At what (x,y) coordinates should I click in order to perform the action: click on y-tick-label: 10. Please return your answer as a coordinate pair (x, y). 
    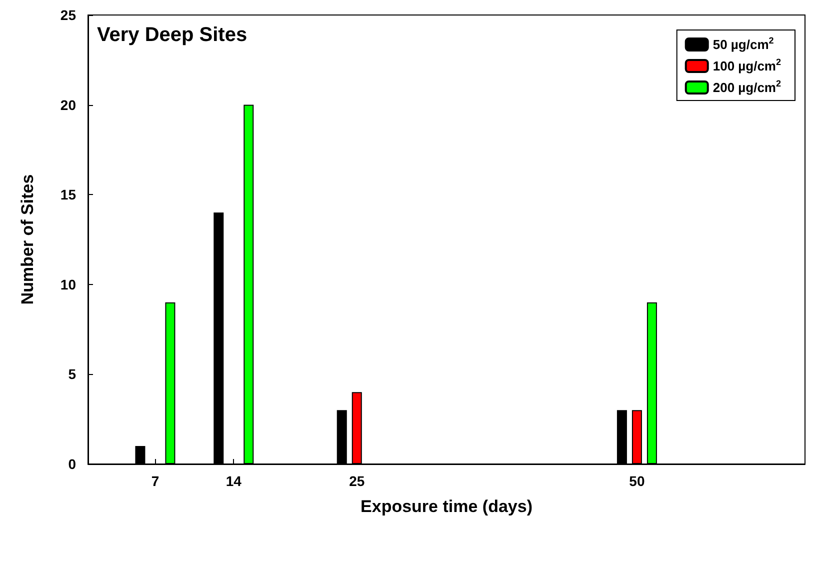
    Looking at the image, I should click on (68, 284).